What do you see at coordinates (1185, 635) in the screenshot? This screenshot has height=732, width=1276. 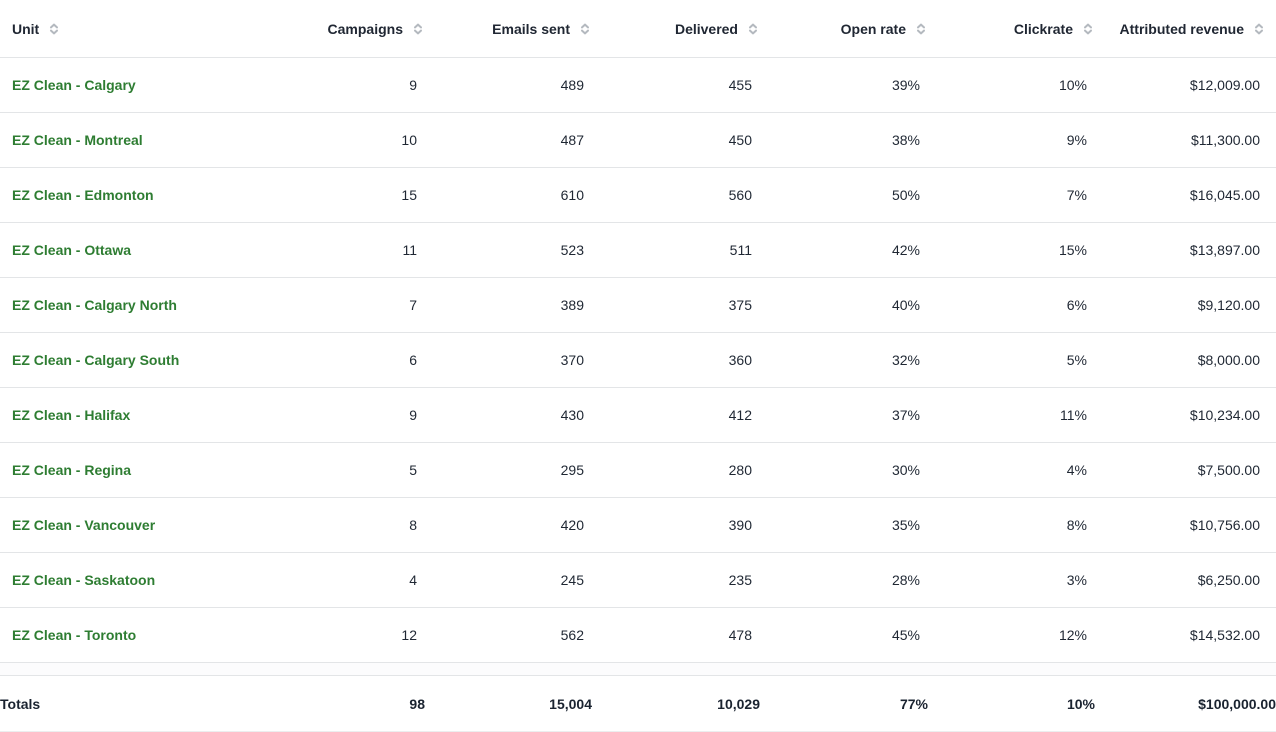 I see `attributed-revenue-cell: $14,532.00` at bounding box center [1185, 635].